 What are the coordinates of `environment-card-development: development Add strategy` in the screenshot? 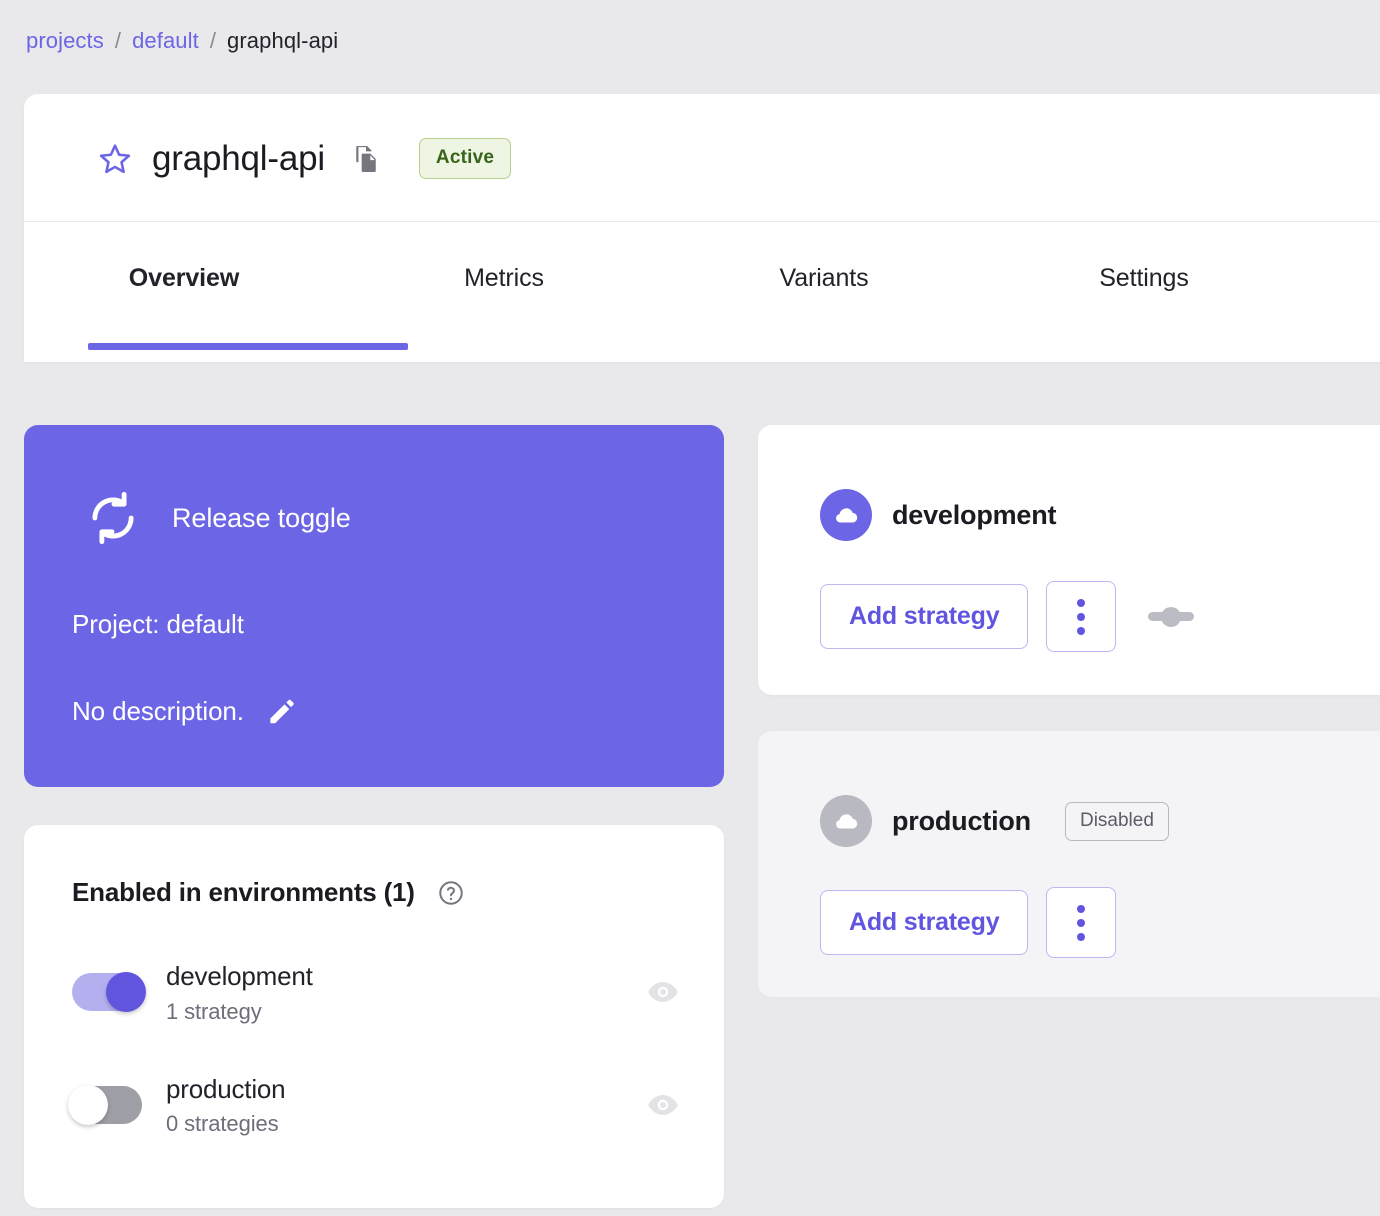 It's located at (1069, 560).